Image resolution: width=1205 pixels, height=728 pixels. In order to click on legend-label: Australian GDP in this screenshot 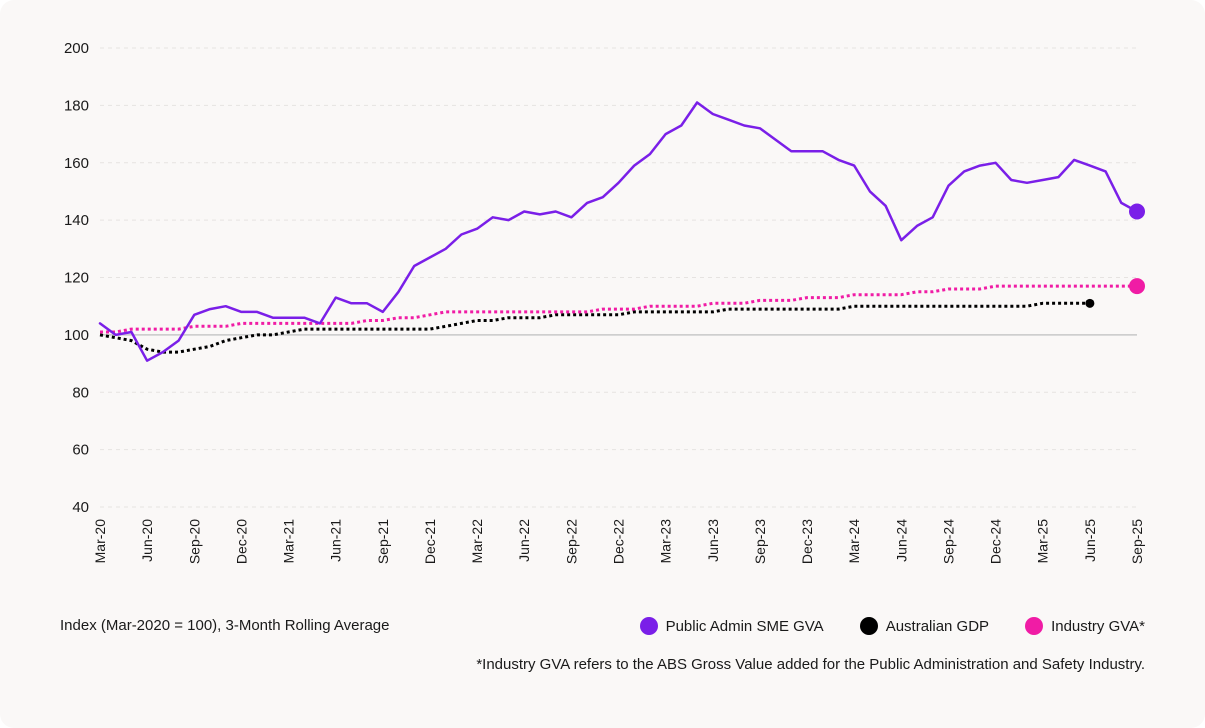, I will do `click(937, 626)`.